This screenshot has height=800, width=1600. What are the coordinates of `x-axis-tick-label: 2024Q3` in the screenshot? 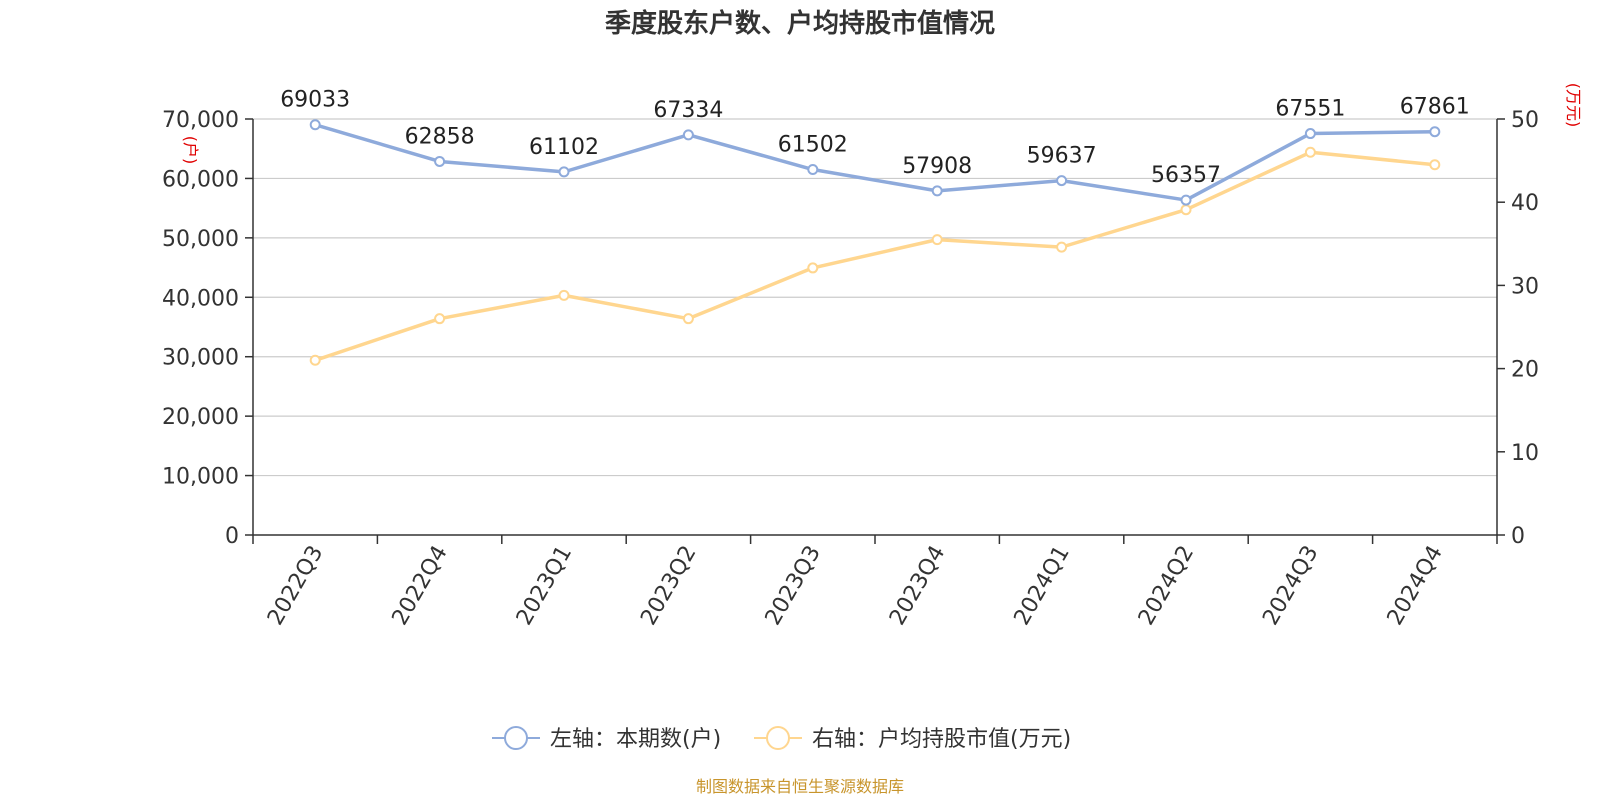 It's located at (1290, 586).